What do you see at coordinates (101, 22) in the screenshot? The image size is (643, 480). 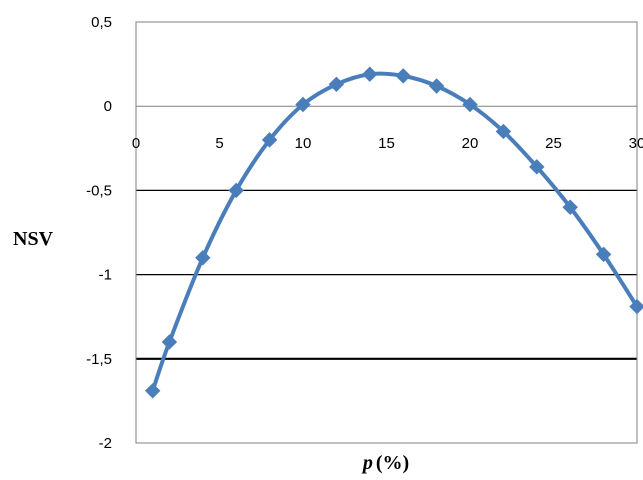 I see `y-tick-label: 0,5` at bounding box center [101, 22].